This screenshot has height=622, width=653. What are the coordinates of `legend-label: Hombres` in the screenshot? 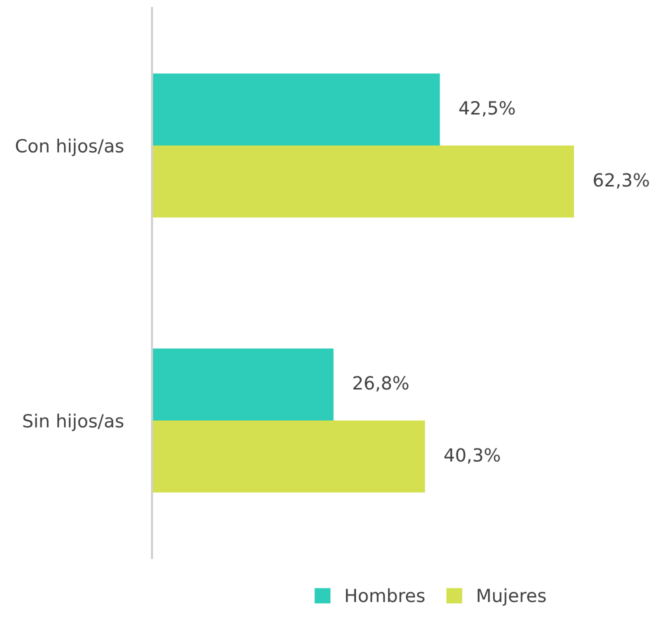 It's located at (385, 595).